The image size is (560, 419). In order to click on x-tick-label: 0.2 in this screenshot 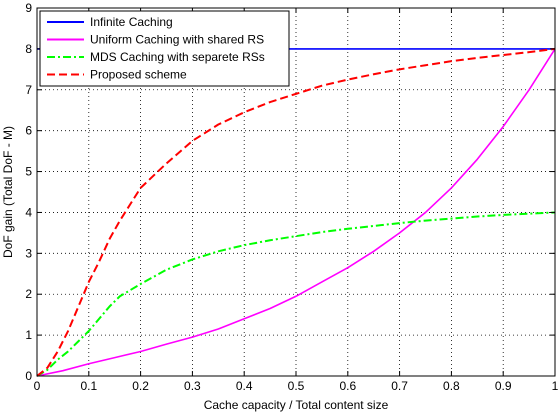, I will do `click(140, 386)`.